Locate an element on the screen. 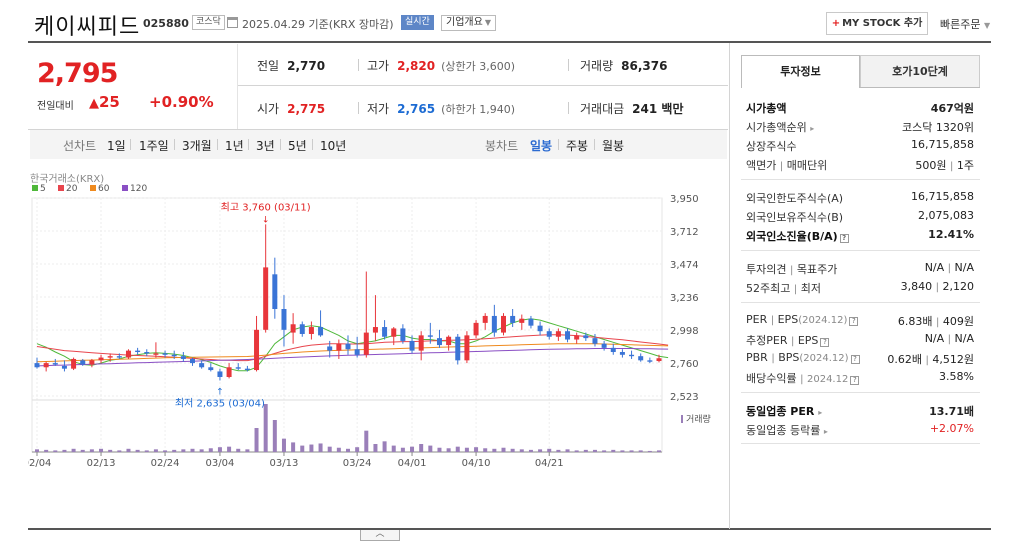  tab-3year: 3년 is located at coordinates (265, 146).